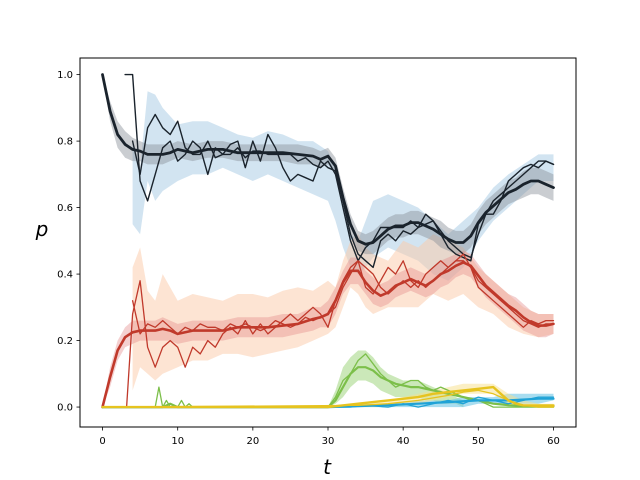 Image resolution: width=640 pixels, height=480 pixels. Describe the element at coordinates (65, 275) in the screenshot. I see `y-tick-label: 0.4` at that location.